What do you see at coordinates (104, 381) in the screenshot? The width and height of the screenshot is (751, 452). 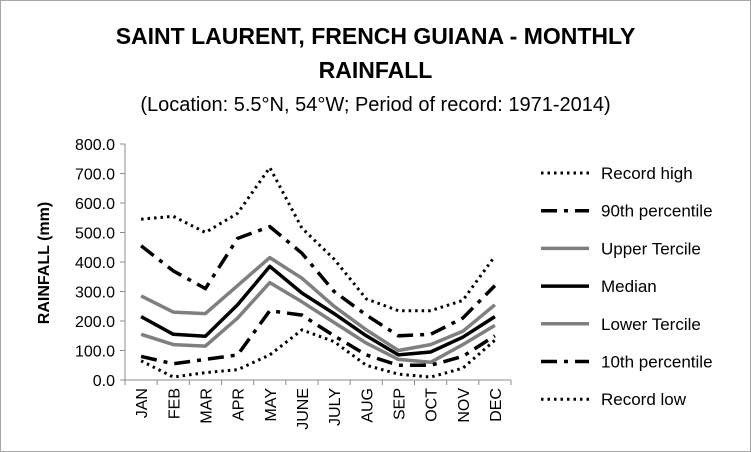 I see `y-tick-label: 0.0` at bounding box center [104, 381].